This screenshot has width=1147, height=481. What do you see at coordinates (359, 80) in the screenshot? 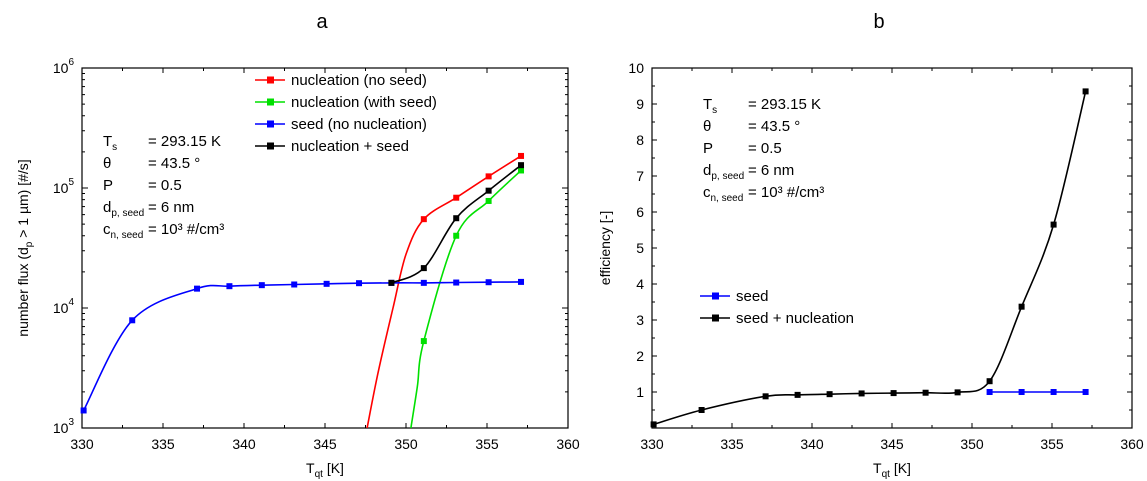
I see `legend-label: nucleation (no seed)` at bounding box center [359, 80].